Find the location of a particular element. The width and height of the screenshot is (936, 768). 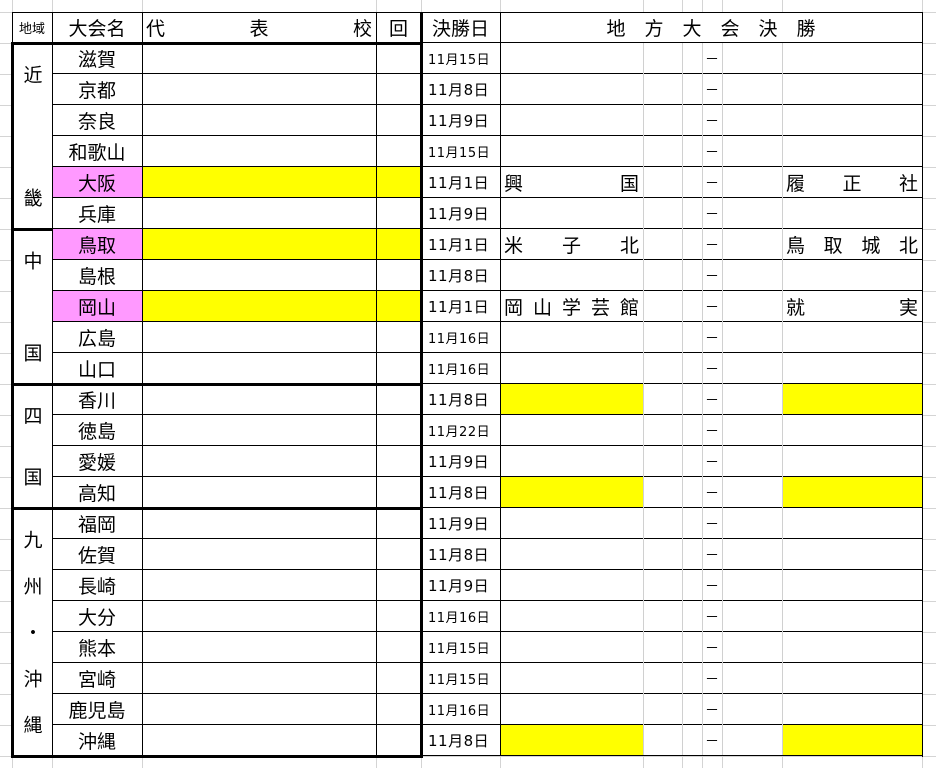

region-cell: 四国 is located at coordinates (32, 446).